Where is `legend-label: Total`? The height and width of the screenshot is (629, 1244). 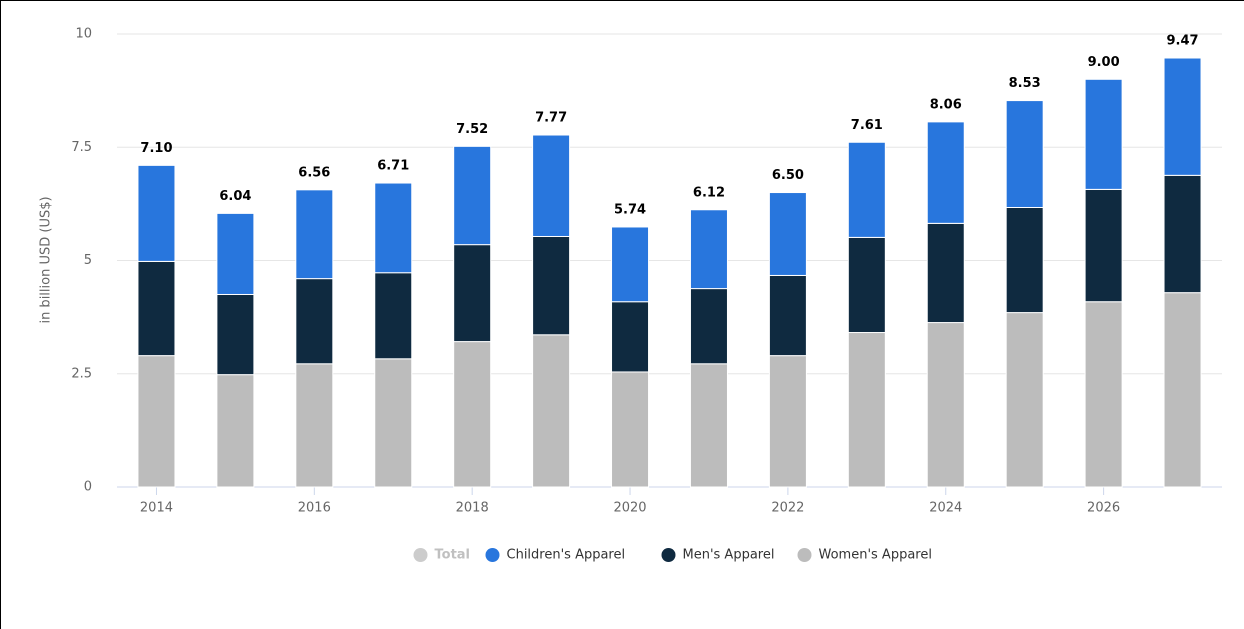
legend-label: Total is located at coordinates (453, 555).